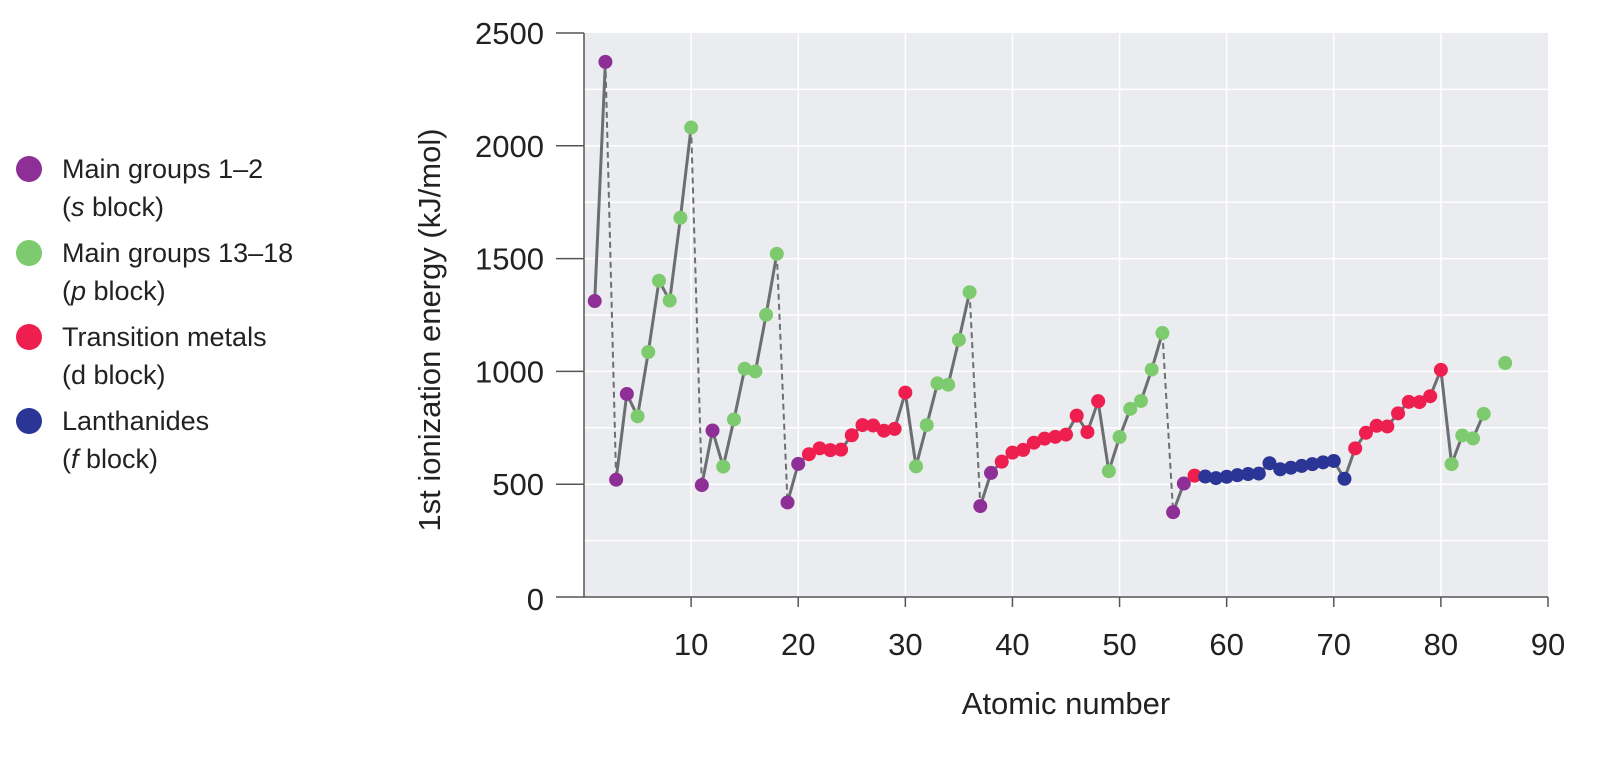  Describe the element at coordinates (1226, 644) in the screenshot. I see `x-tick-label: 60` at that location.